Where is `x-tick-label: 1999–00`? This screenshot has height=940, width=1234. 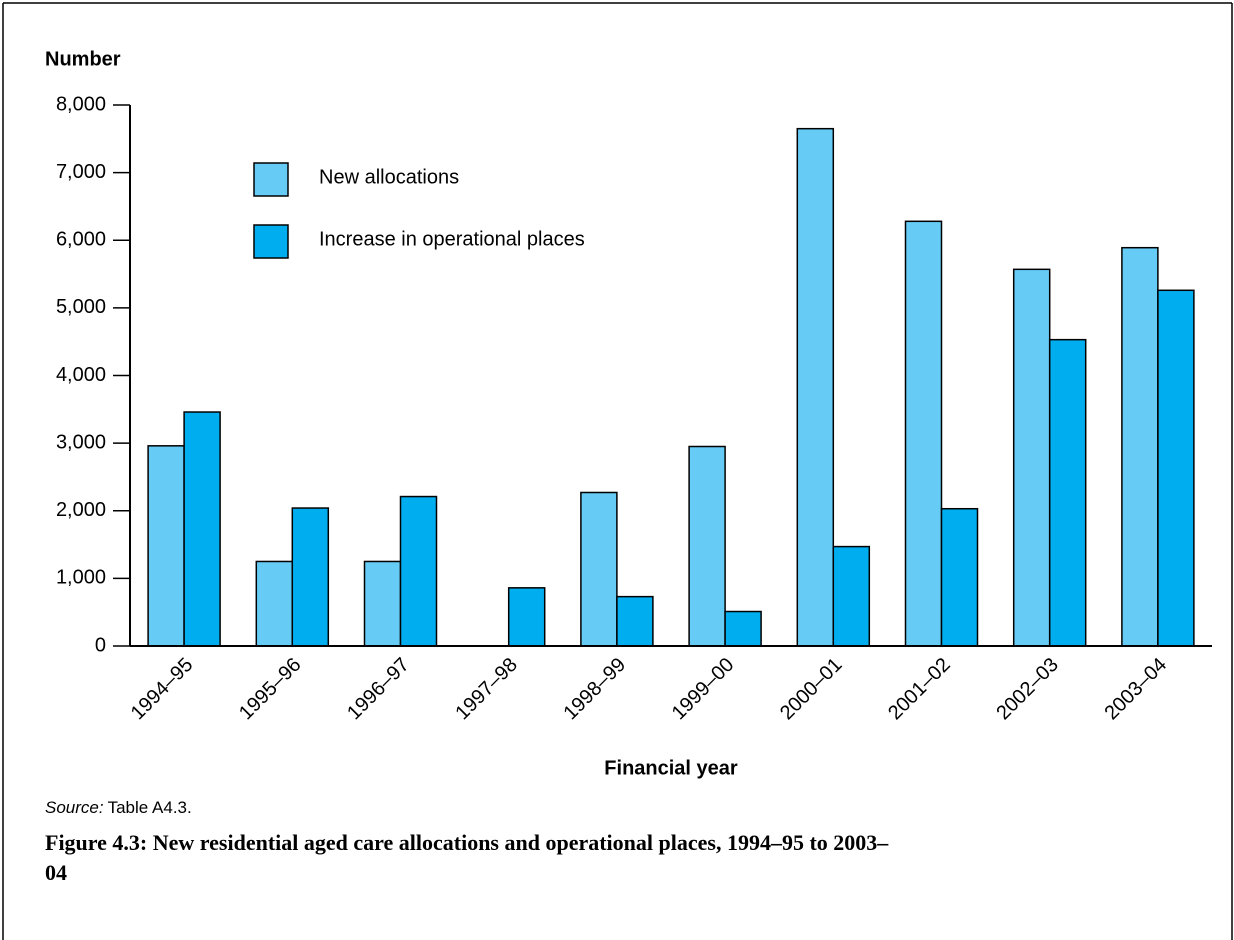
x-tick-label: 1999–00 is located at coordinates (703, 689).